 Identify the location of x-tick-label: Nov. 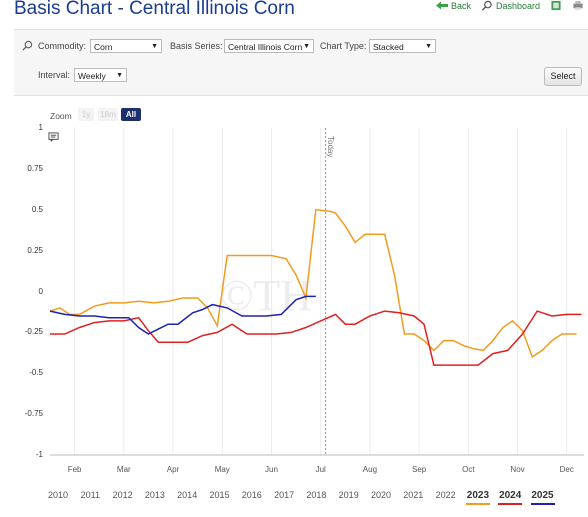
(517, 469).